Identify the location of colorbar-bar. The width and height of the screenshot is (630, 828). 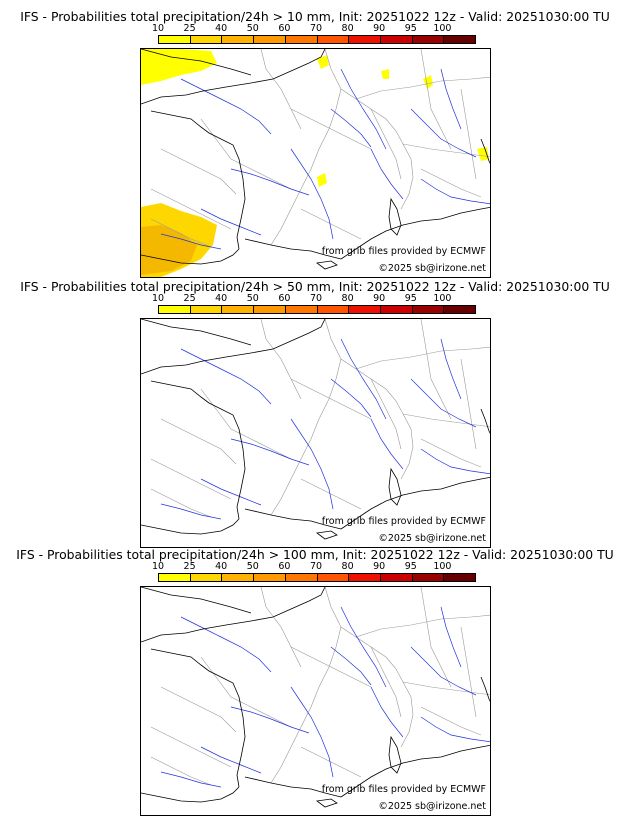
(317, 309).